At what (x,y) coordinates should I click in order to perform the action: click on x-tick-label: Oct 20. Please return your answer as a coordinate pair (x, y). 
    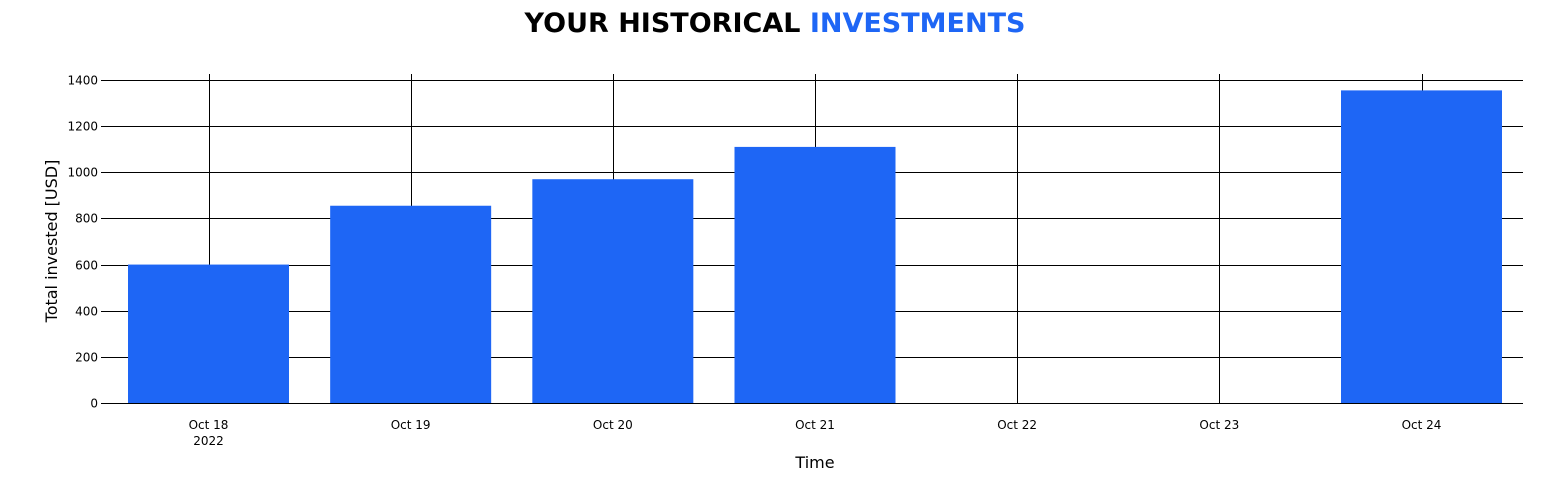
    Looking at the image, I should click on (613, 425).